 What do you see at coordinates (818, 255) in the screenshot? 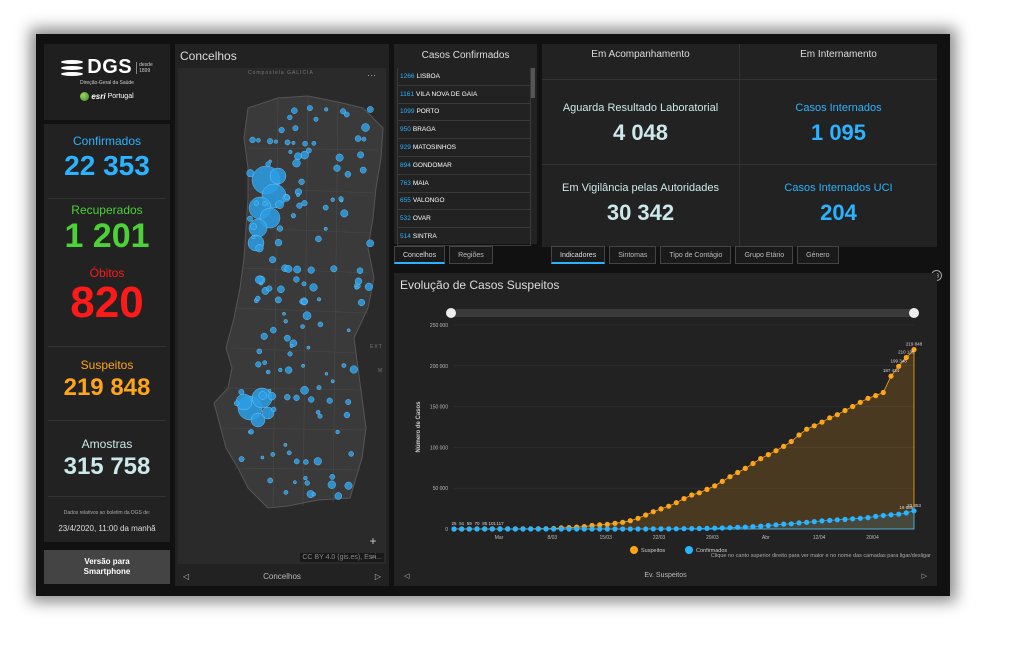
I see `tab-g-nero: Género` at bounding box center [818, 255].